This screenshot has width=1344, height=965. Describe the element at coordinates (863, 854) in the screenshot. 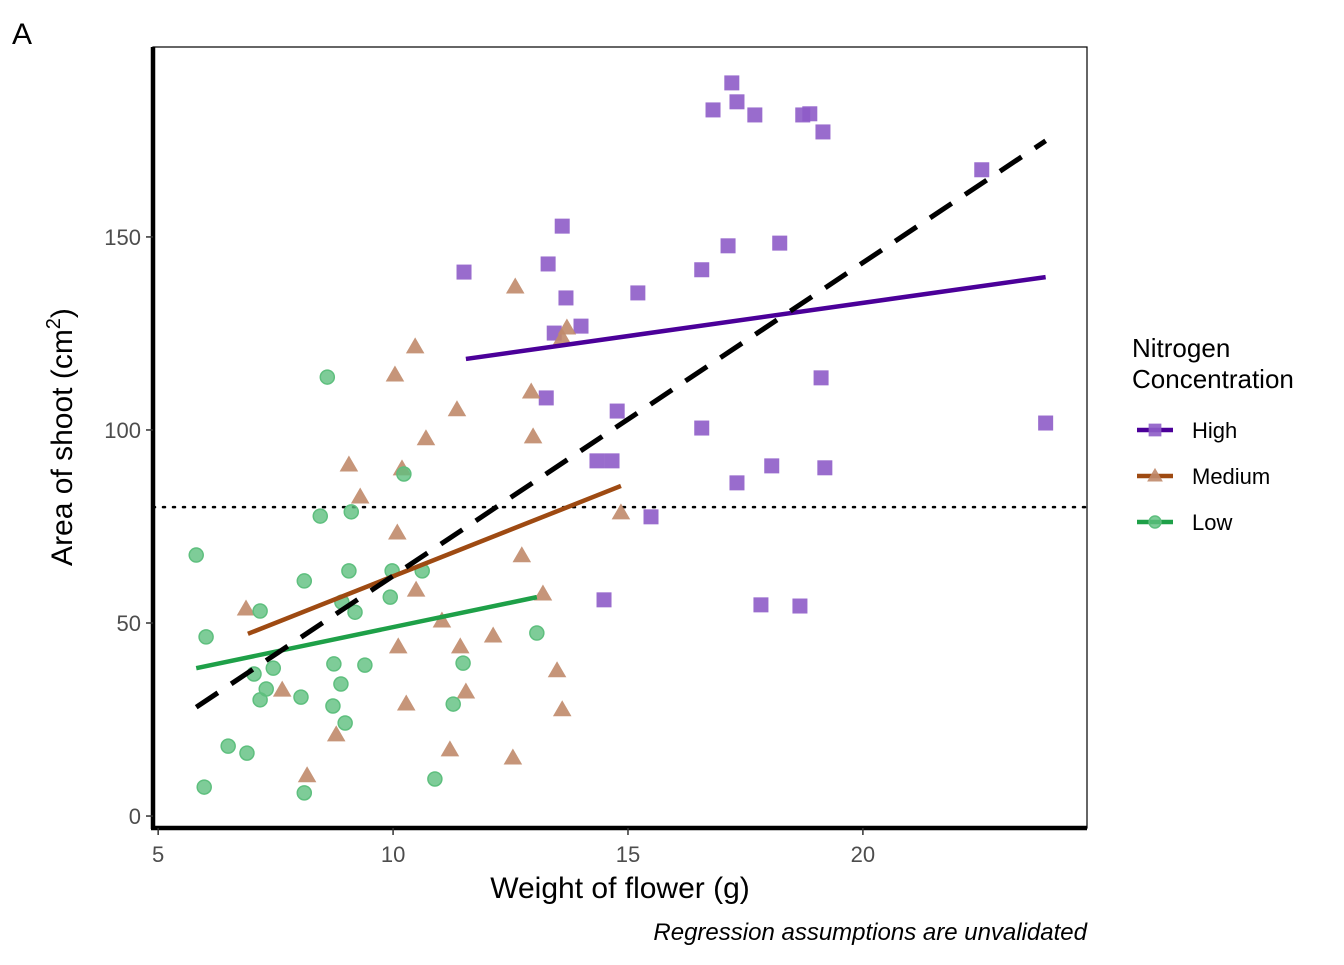

I see `x-tick-label: 20` at that location.